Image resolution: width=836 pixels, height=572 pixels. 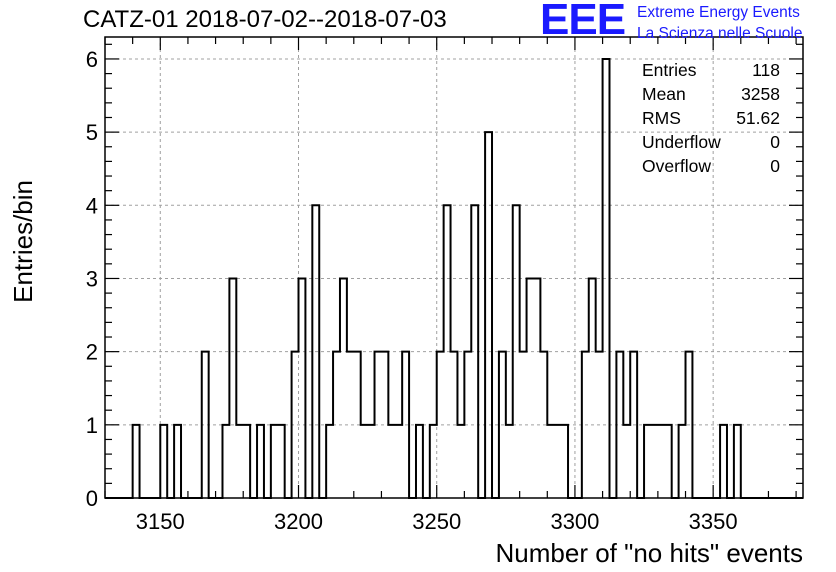 I want to click on chart-title: CATZ-01 2018-07-02--2018-07-03, so click(x=265, y=20).